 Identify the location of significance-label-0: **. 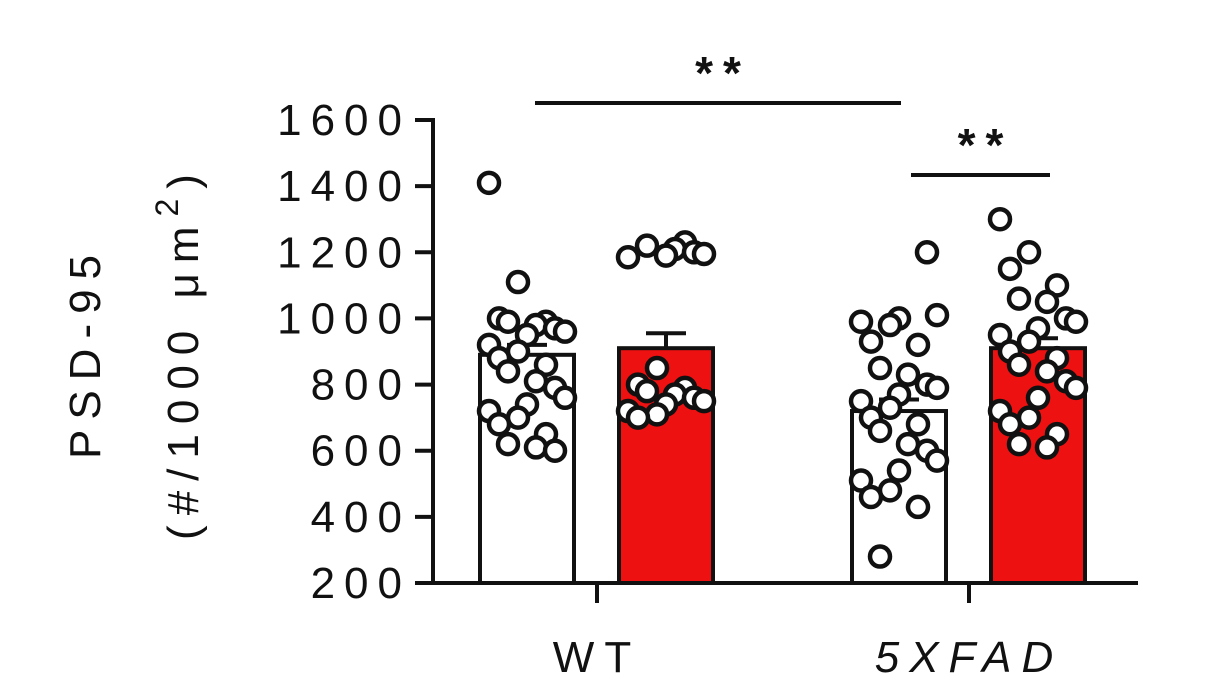
(723, 73).